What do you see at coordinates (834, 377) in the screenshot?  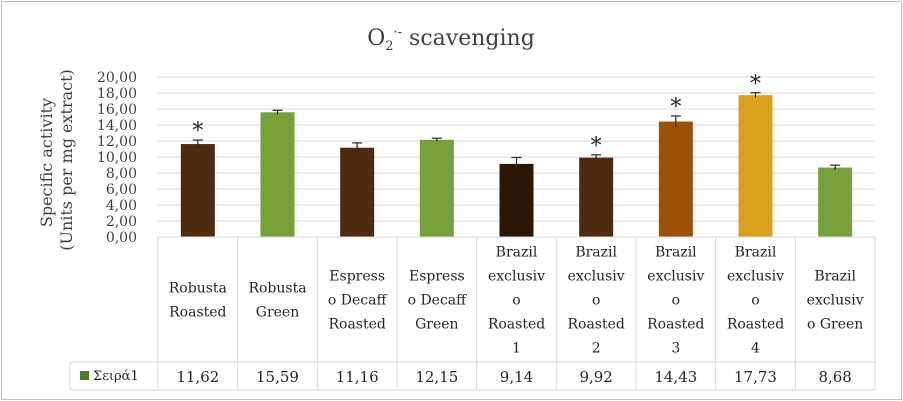 I see `value-label: 8,68` at bounding box center [834, 377].